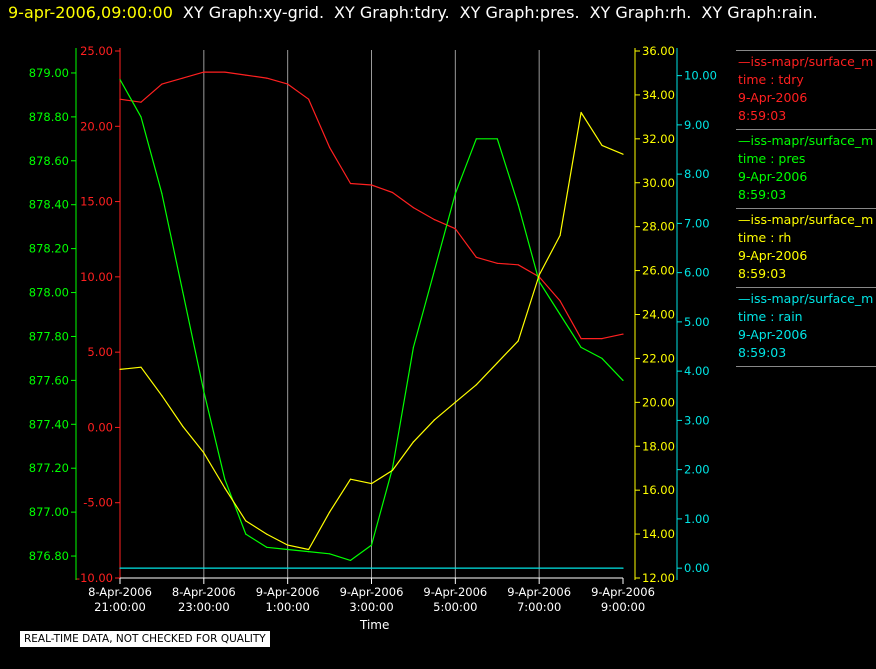  Describe the element at coordinates (765, 237) in the screenshot. I see `legend-field: time : rh` at that location.